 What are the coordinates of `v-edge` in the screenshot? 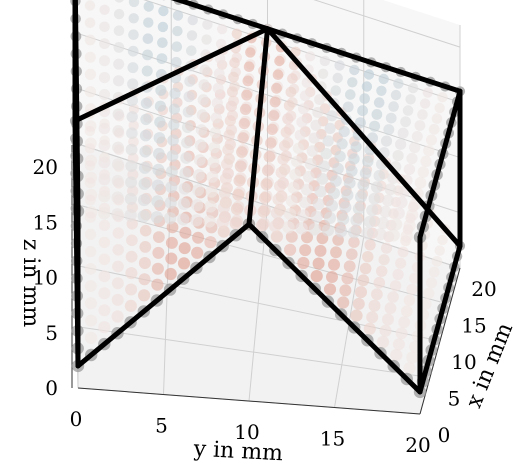 It's located at (171, 75).